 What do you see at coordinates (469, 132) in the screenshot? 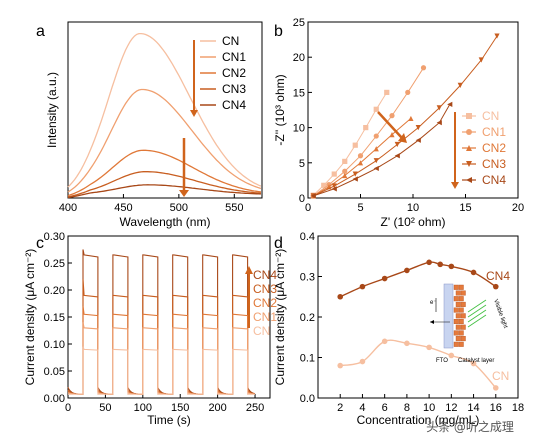
I see `legend-marker-cn1` at bounding box center [469, 132].